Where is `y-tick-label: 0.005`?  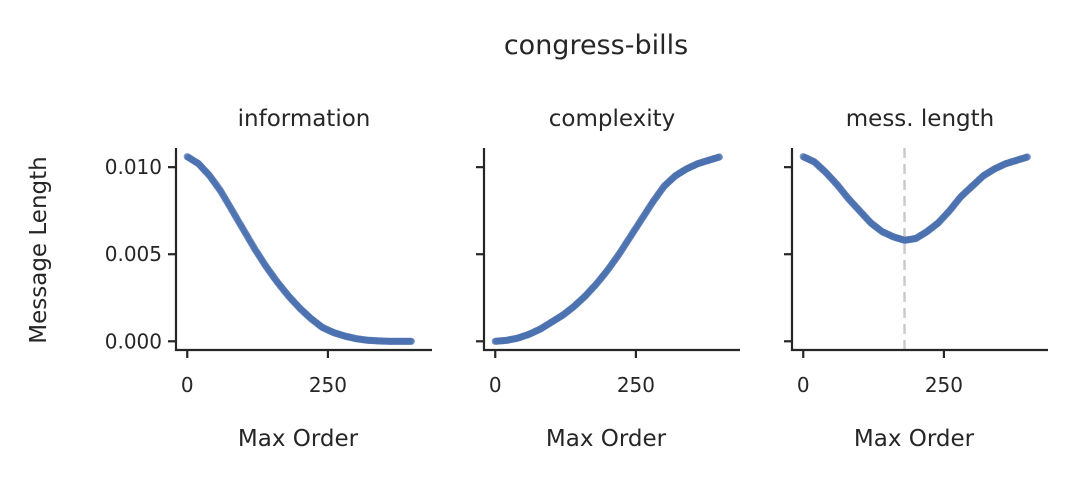 y-tick-label: 0.005 is located at coordinates (133, 254).